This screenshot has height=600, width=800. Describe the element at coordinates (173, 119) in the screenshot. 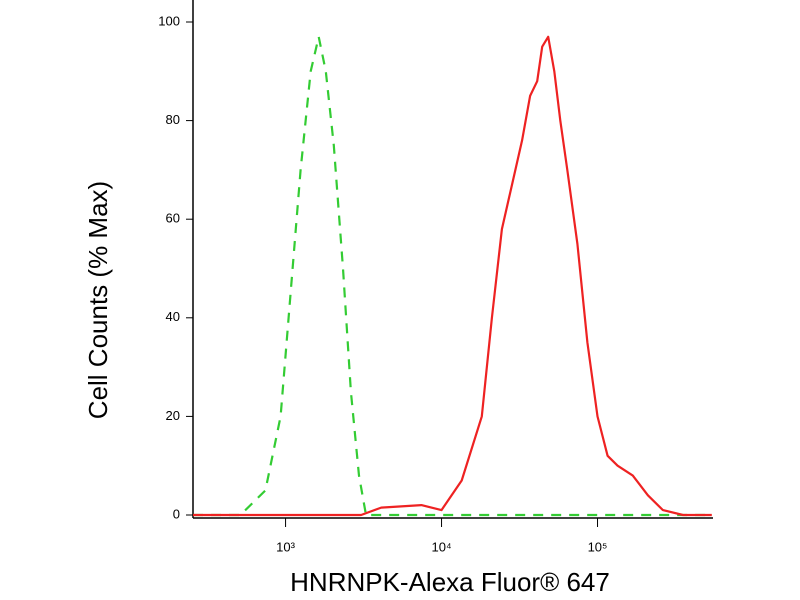

I see `y-tick-label: 80` at that location.